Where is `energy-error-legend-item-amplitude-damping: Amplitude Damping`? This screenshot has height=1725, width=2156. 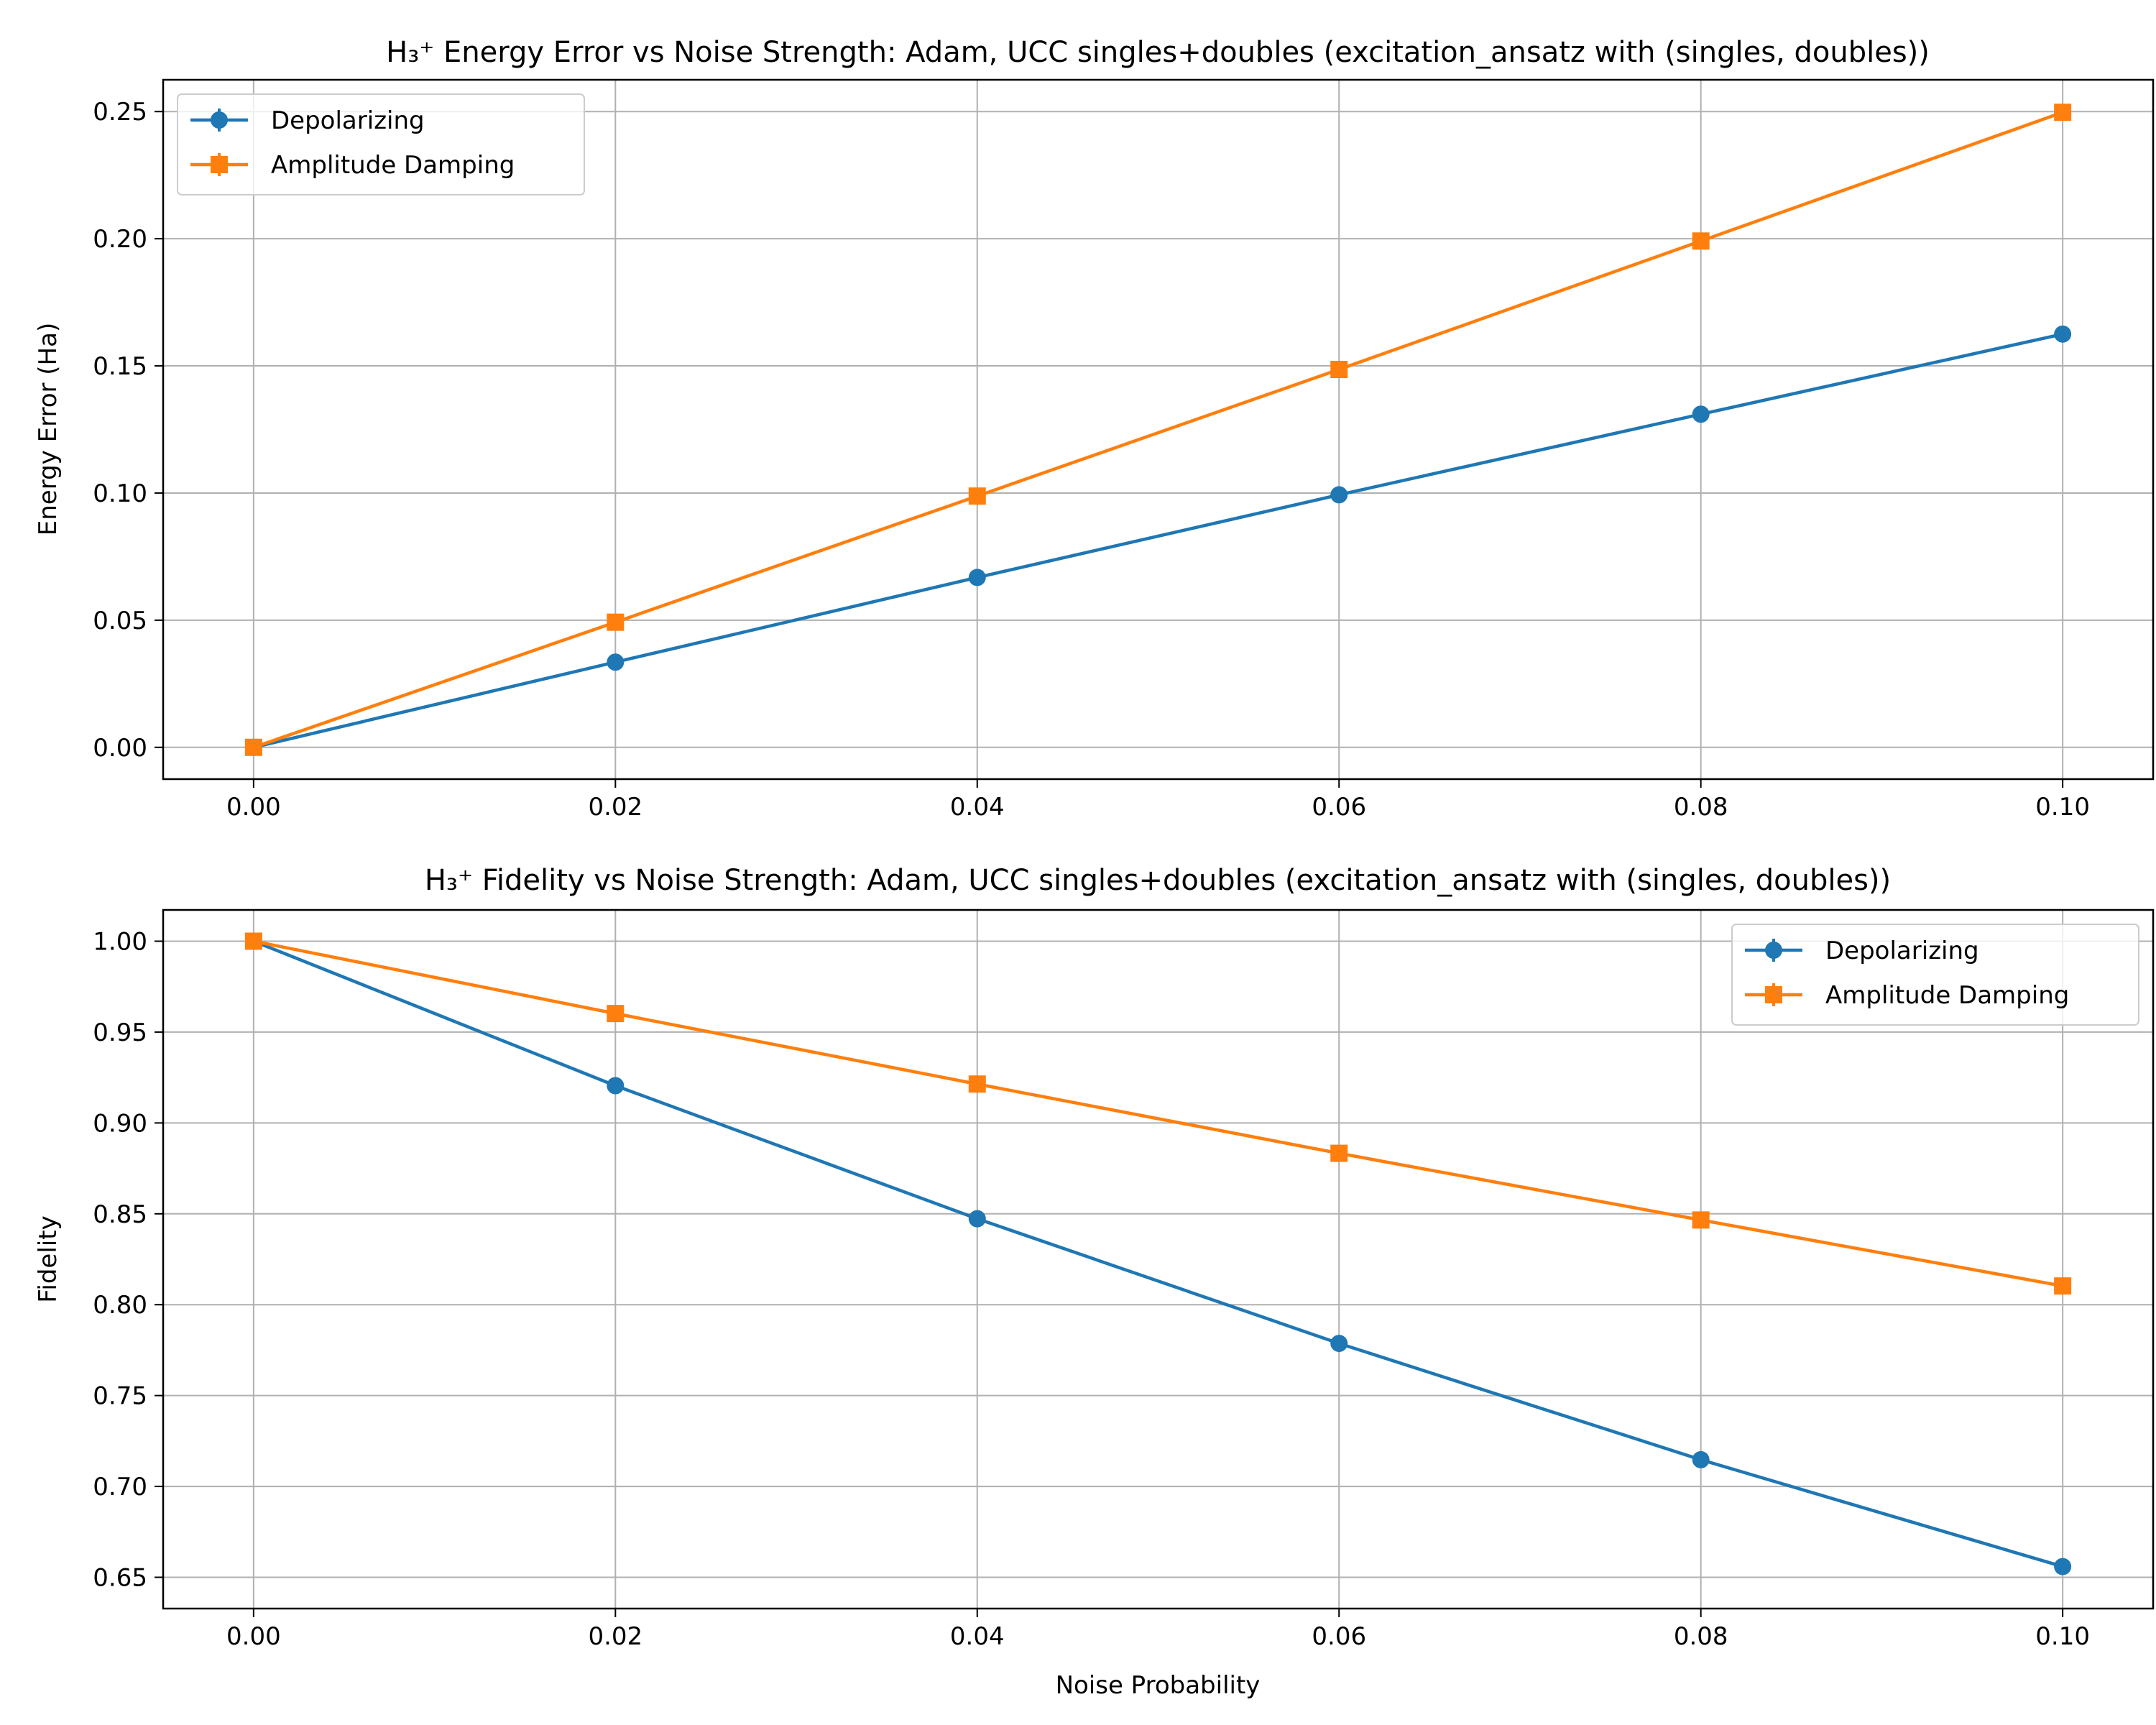 energy-error-legend-item-amplitude-damping: Amplitude Damping is located at coordinates (352, 165).